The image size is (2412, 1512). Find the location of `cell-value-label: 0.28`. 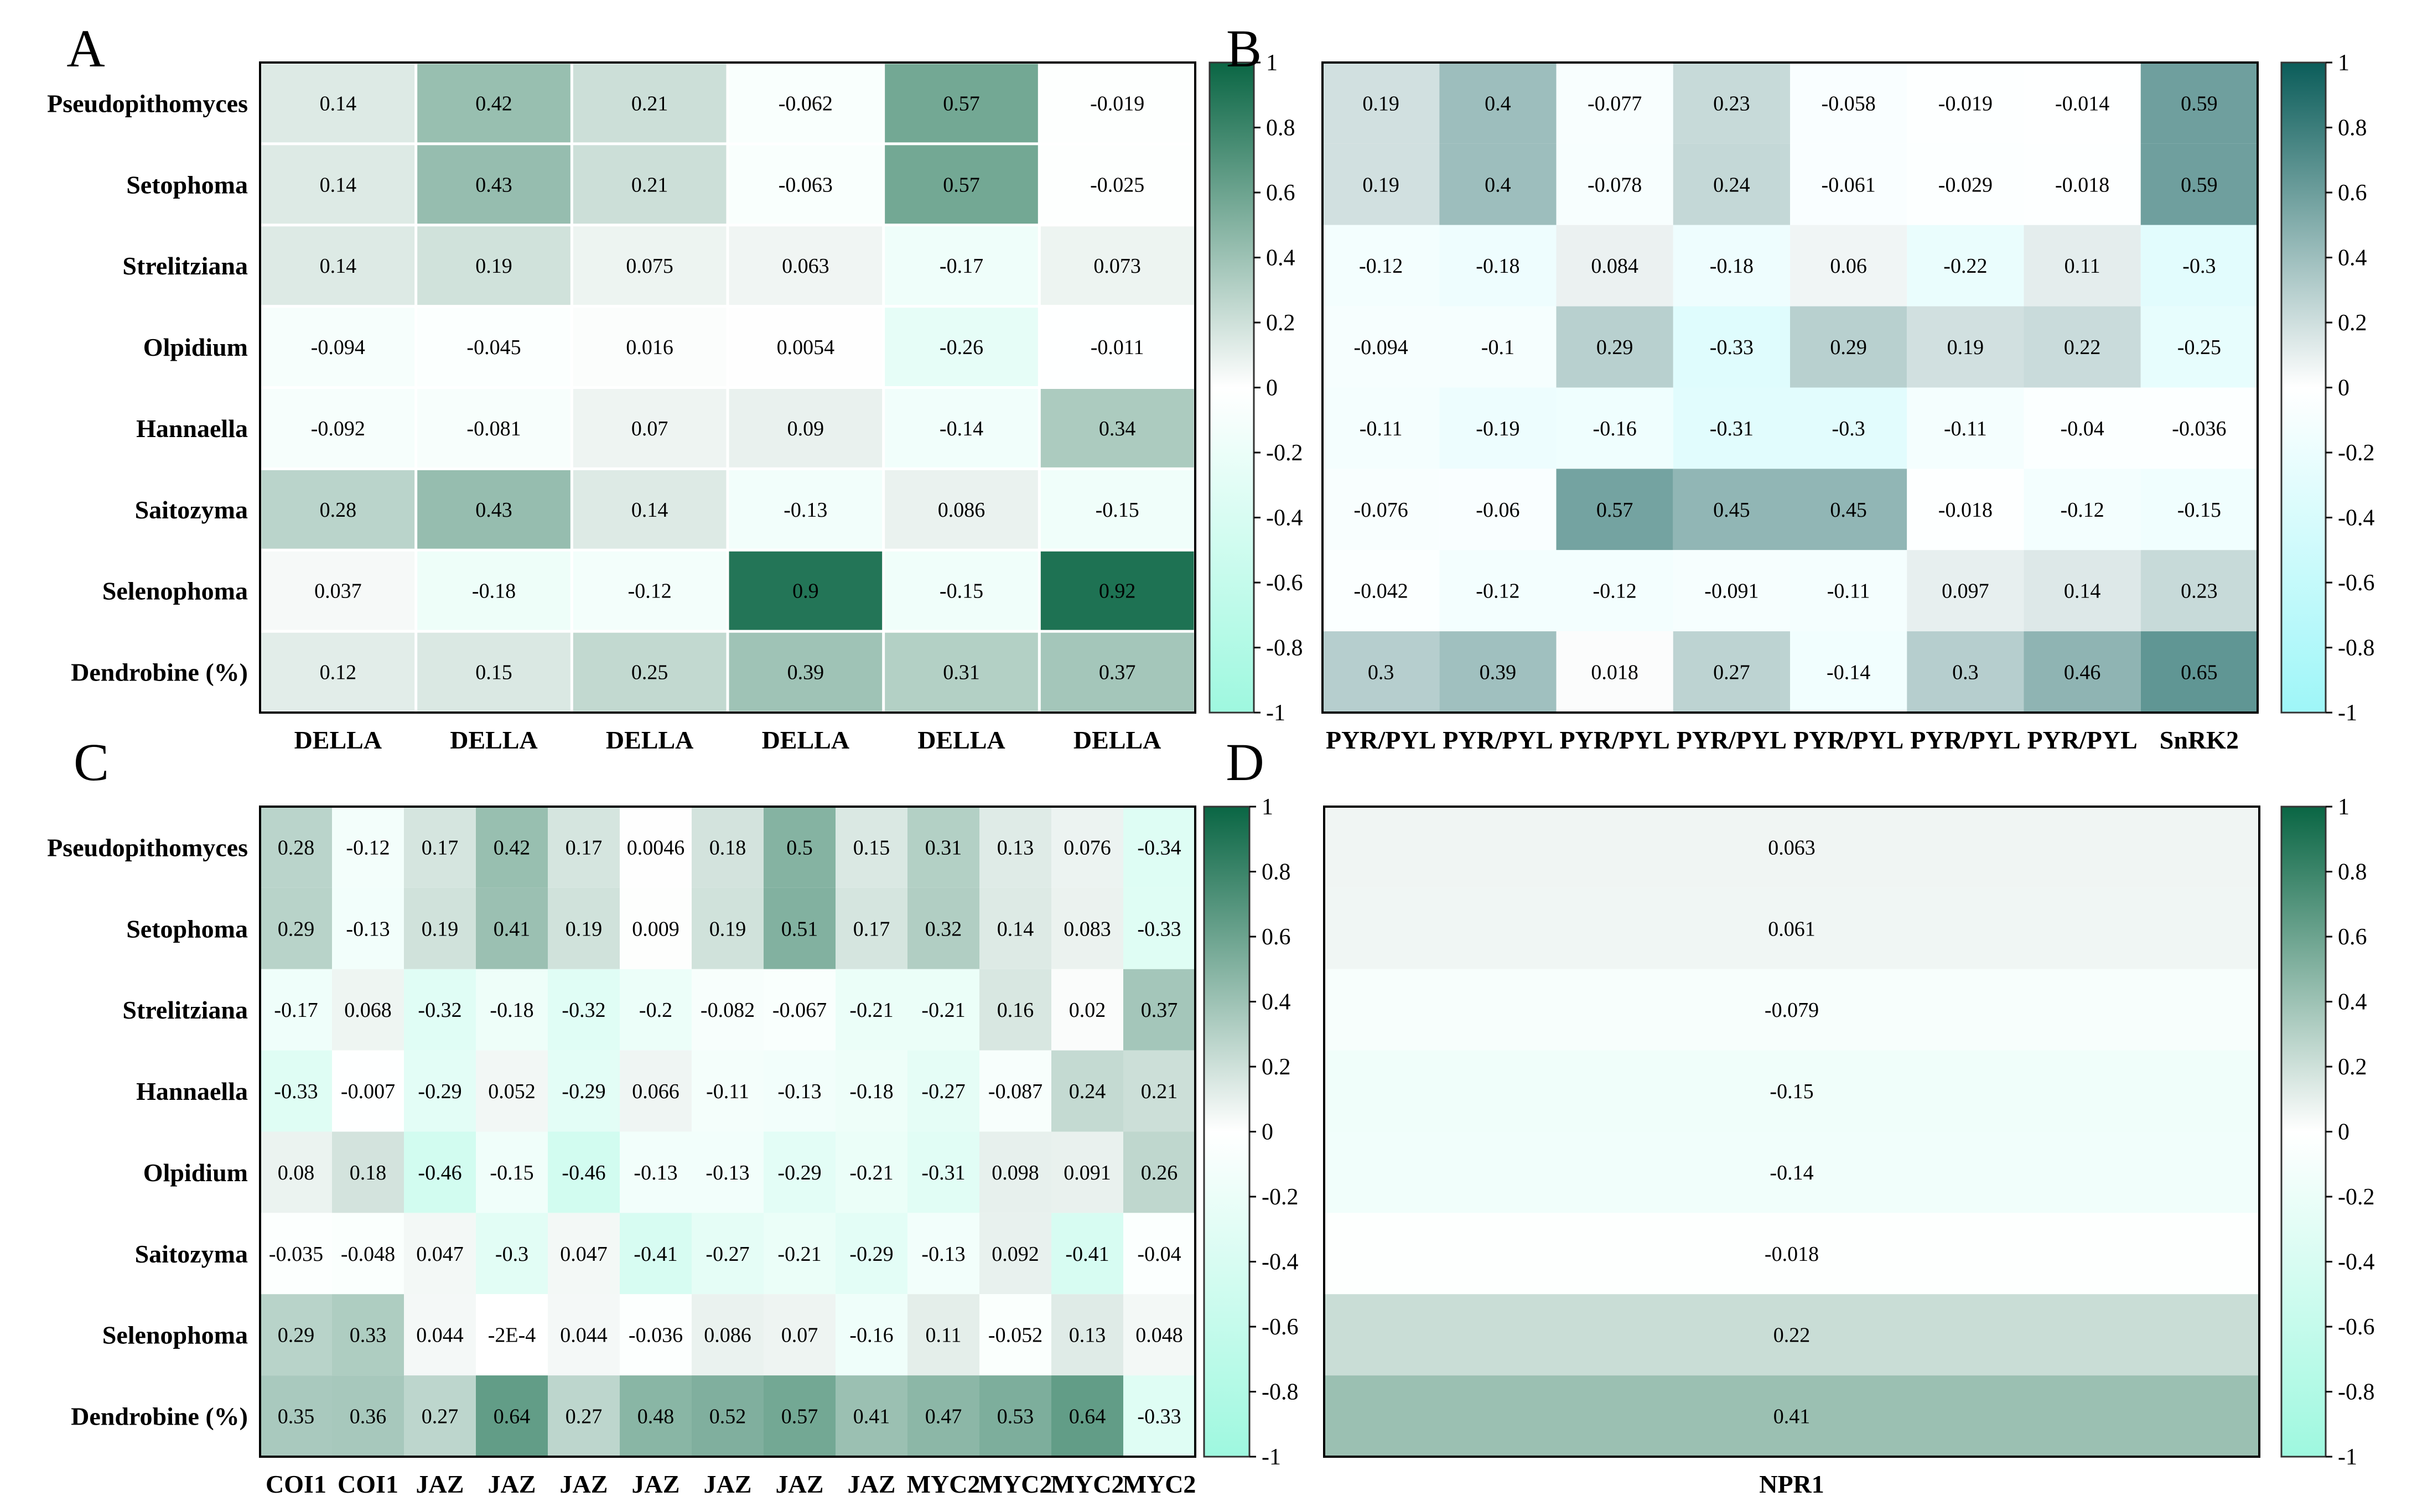

cell-value-label: 0.28 is located at coordinates (296, 848).